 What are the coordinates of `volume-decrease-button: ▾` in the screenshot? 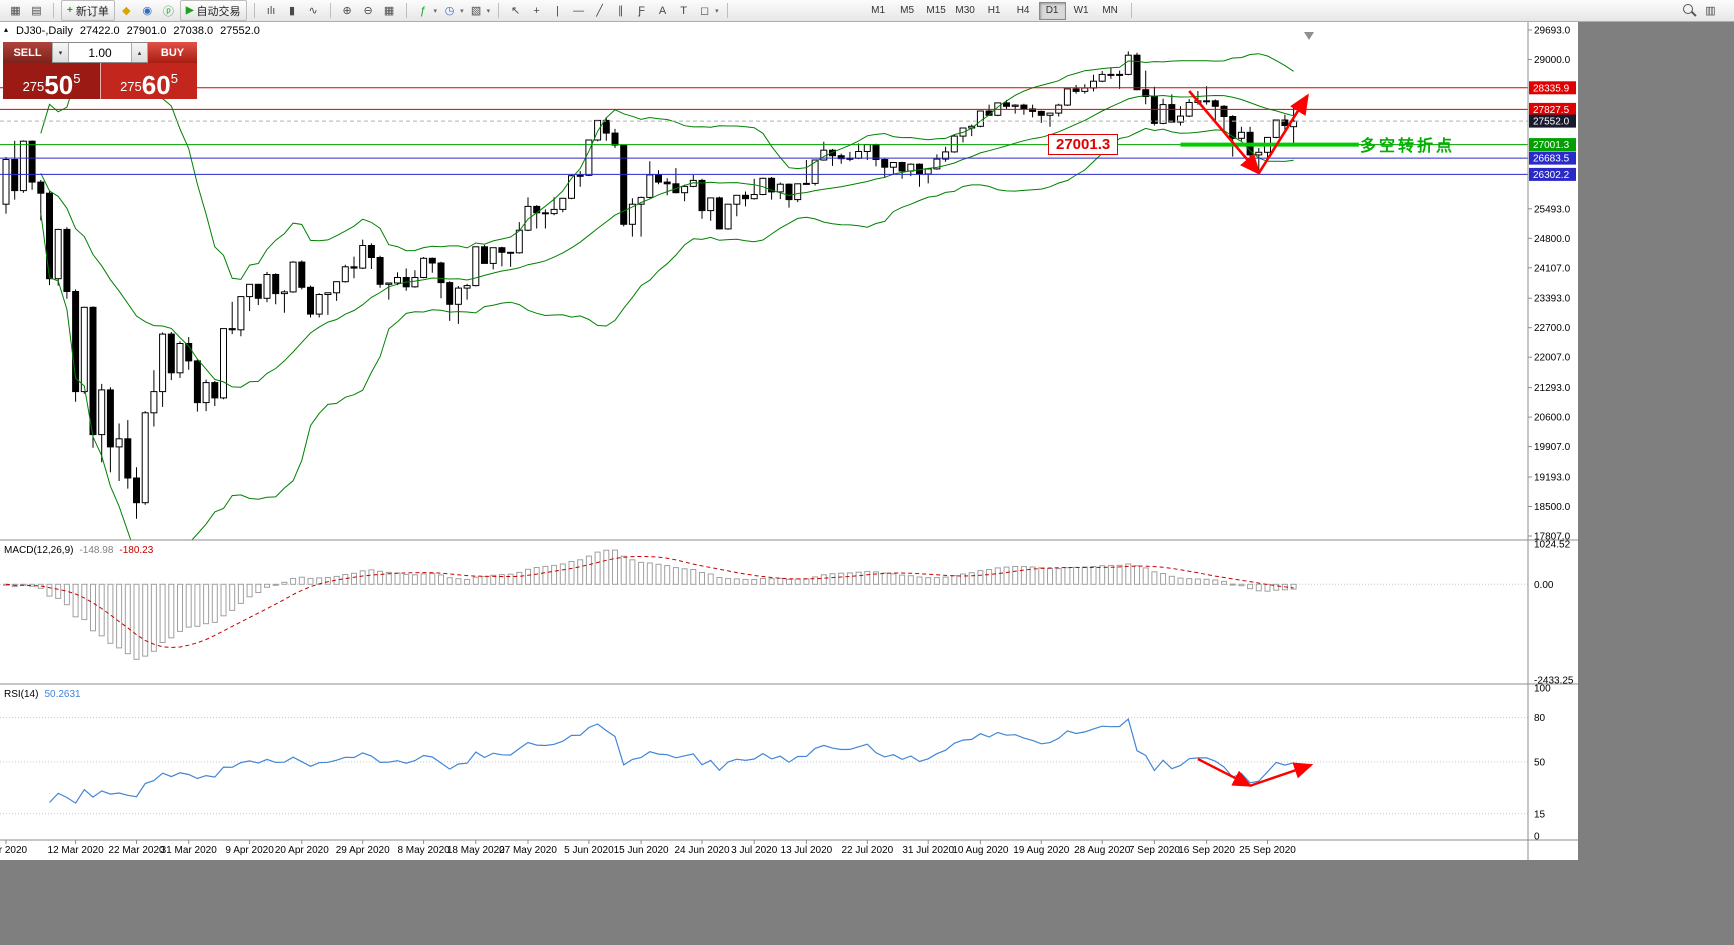 It's located at (60, 52).